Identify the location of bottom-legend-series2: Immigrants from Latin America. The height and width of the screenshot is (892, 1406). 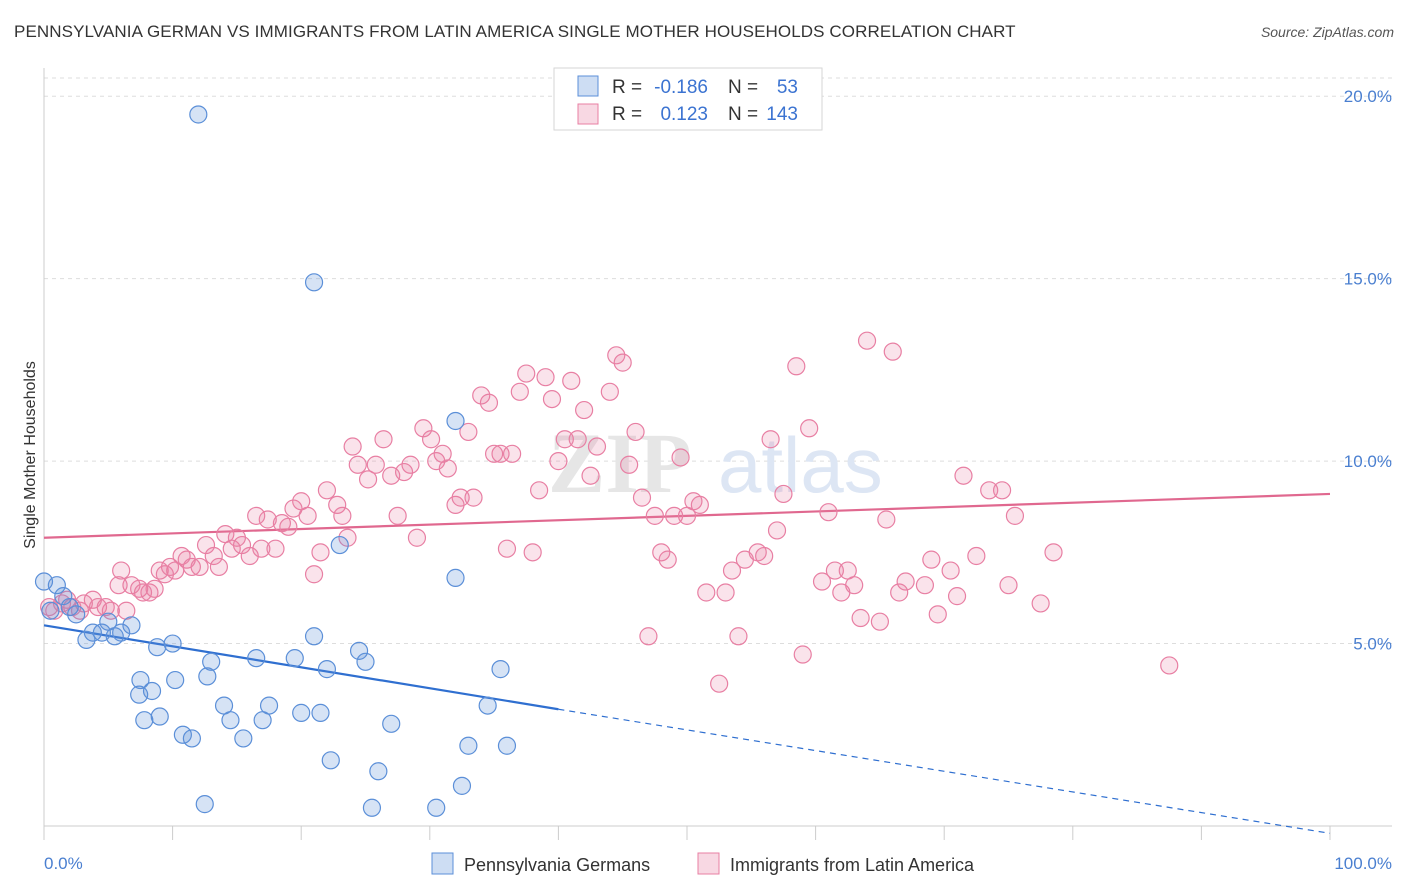
(852, 865).